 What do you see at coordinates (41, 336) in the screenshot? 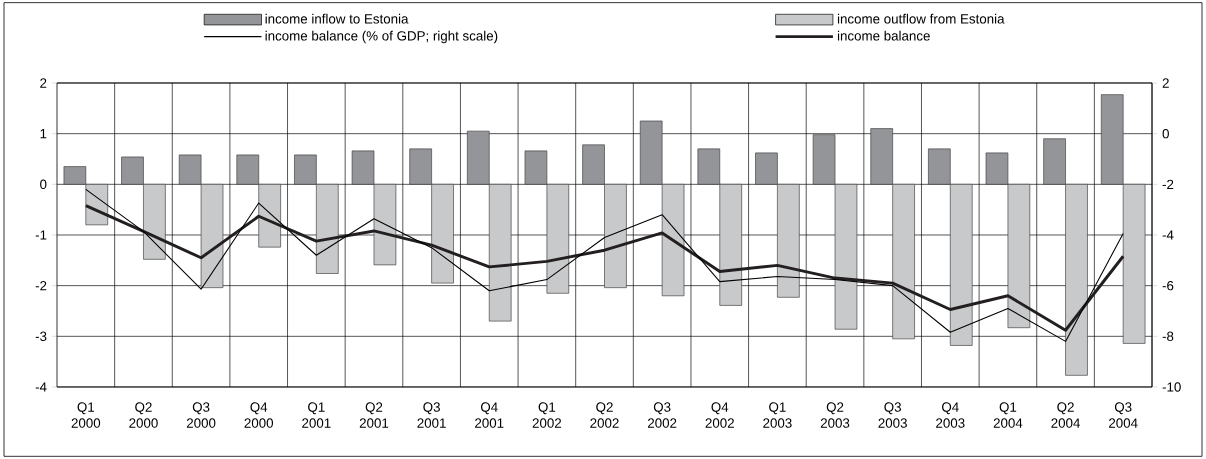
I see `y-tick-label: -3` at bounding box center [41, 336].